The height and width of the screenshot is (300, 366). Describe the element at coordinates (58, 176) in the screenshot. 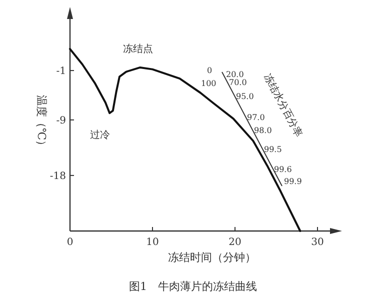

I see `y-tick-label: -18` at that location.